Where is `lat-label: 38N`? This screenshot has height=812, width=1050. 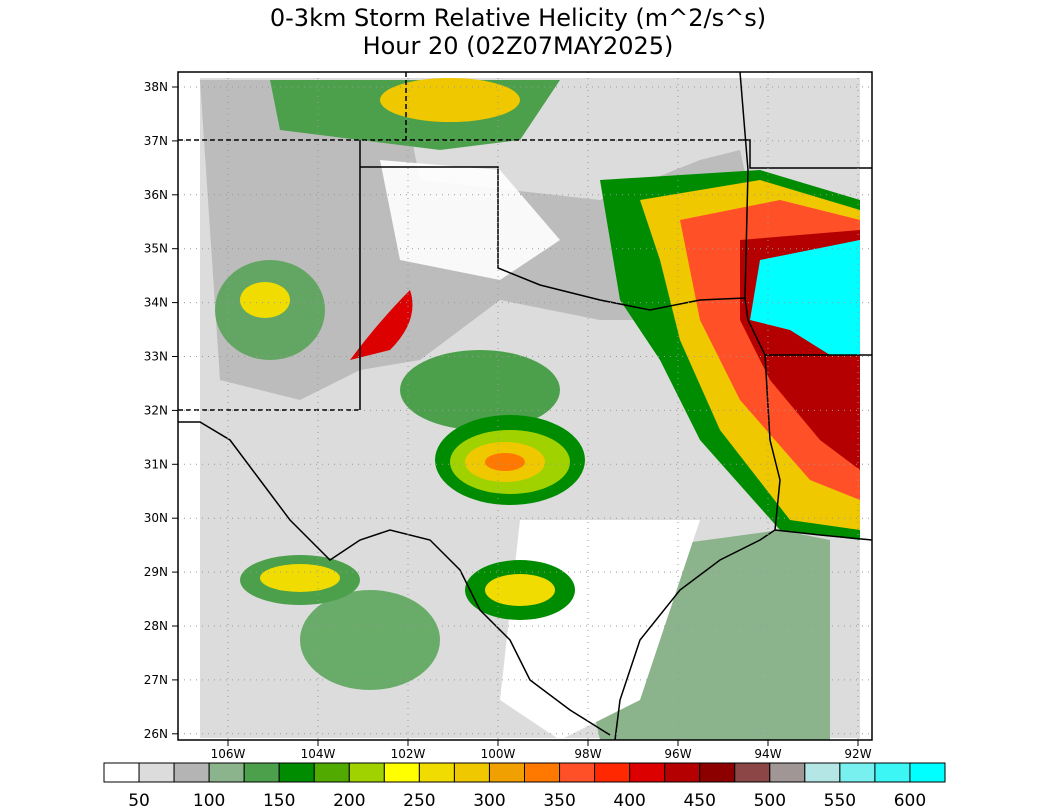 lat-label: 38N is located at coordinates (156, 87).